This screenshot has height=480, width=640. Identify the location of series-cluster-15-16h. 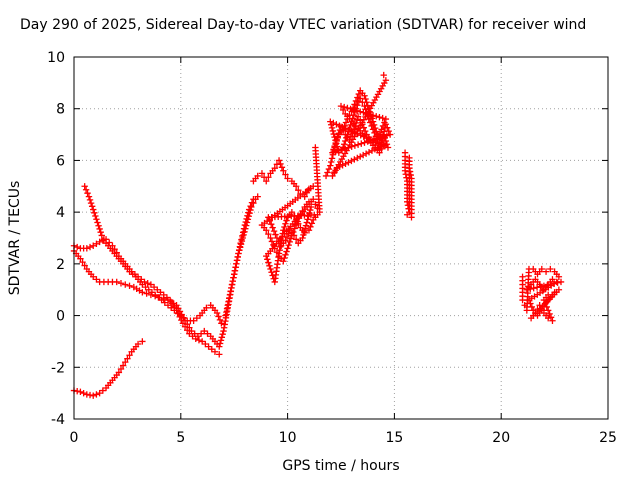
(408, 185).